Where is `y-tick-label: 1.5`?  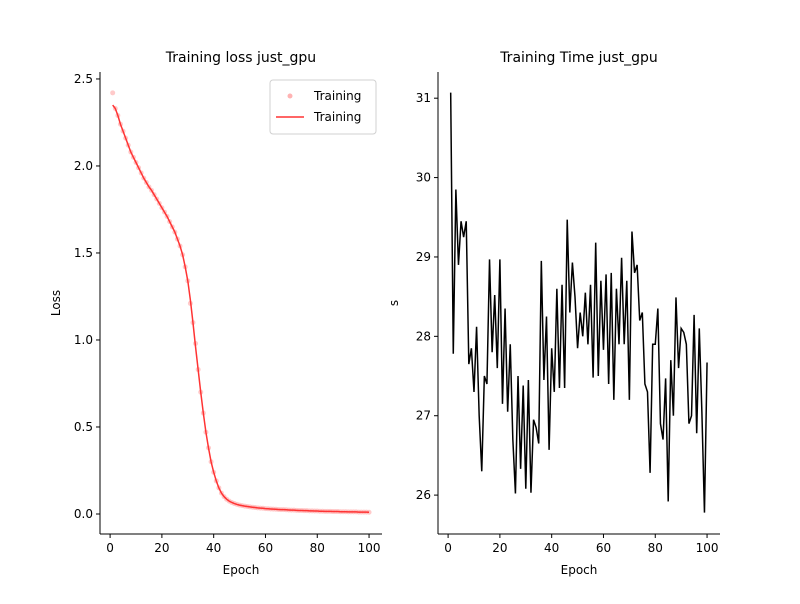
y-tick-label: 1.5 is located at coordinates (83, 253).